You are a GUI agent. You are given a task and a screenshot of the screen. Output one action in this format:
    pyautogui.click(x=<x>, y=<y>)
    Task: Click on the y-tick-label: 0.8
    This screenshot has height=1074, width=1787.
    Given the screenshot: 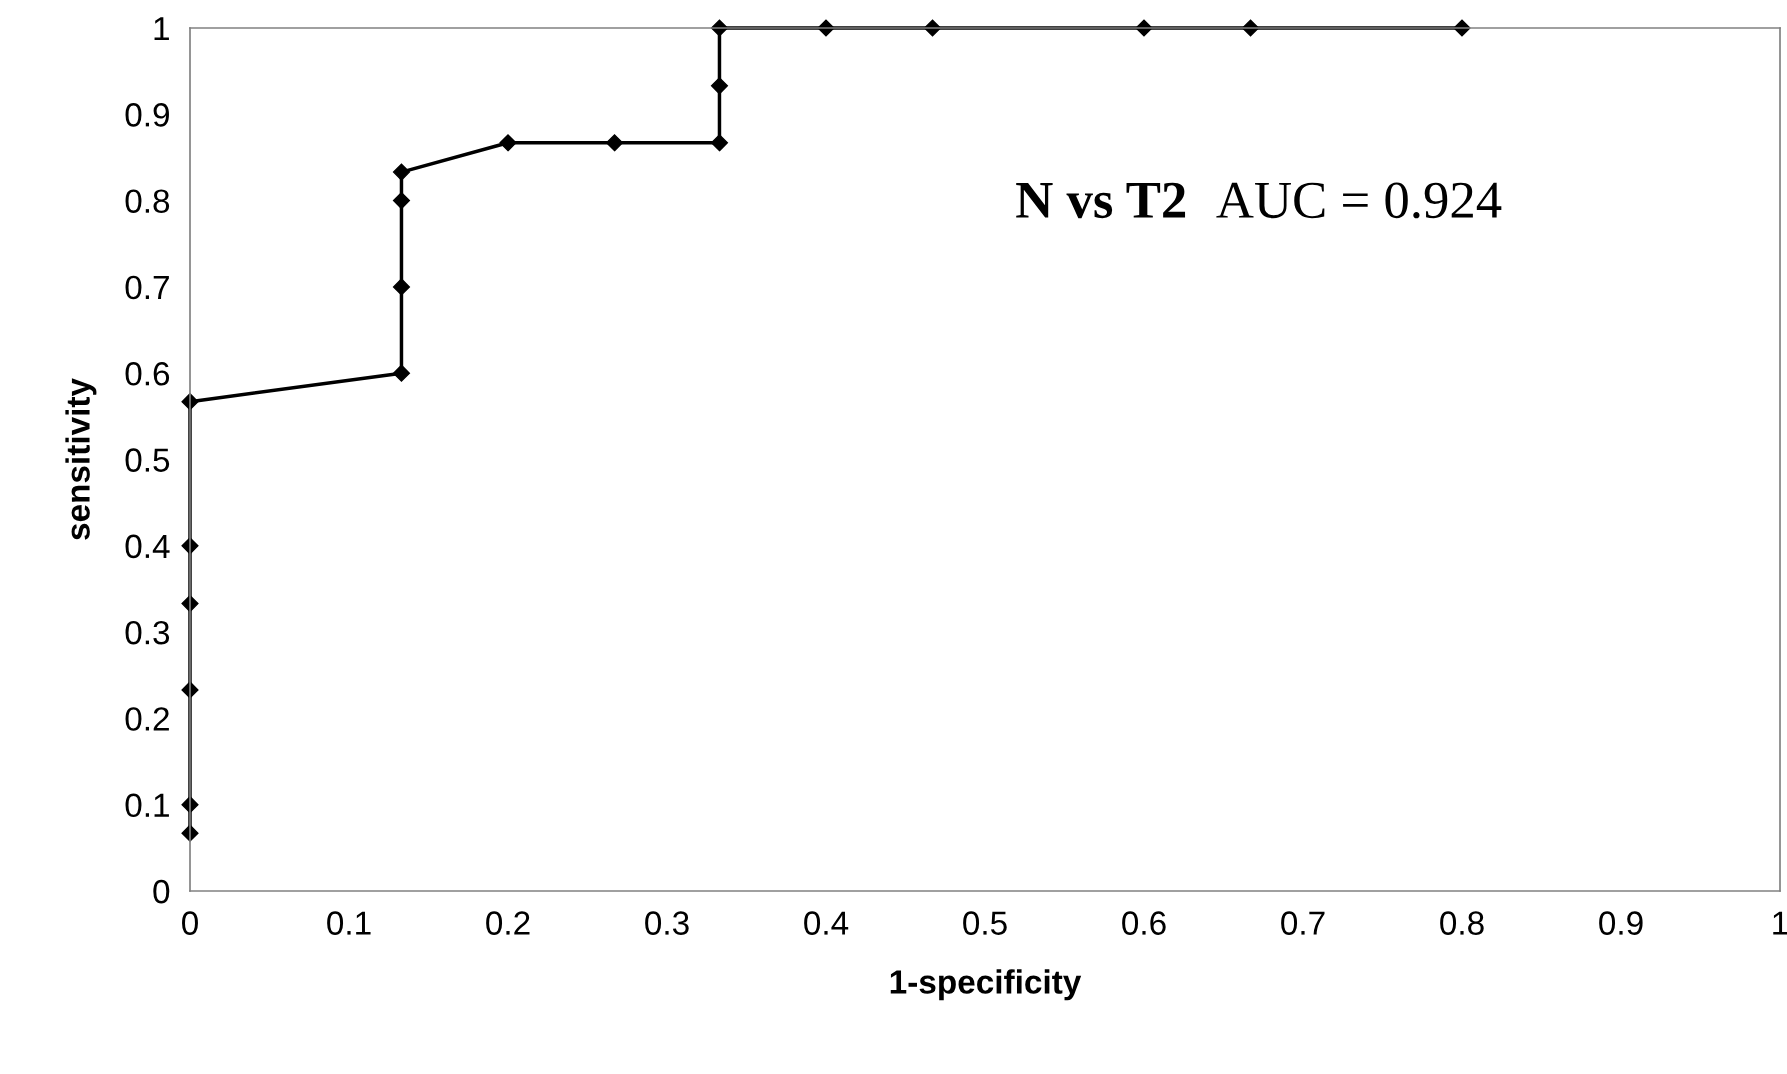 What is the action you would take?
    pyautogui.click(x=147, y=201)
    